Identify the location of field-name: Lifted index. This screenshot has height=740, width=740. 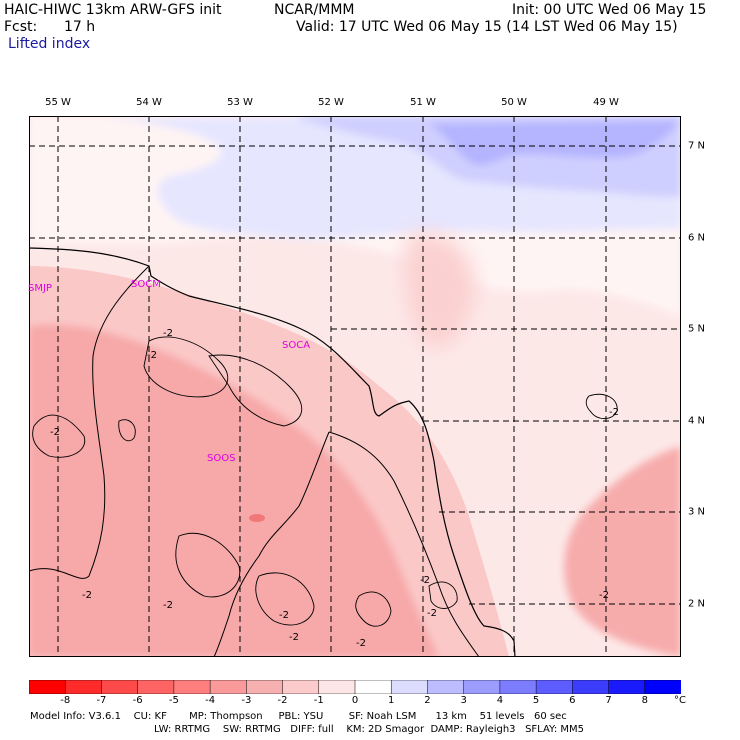
(49, 44).